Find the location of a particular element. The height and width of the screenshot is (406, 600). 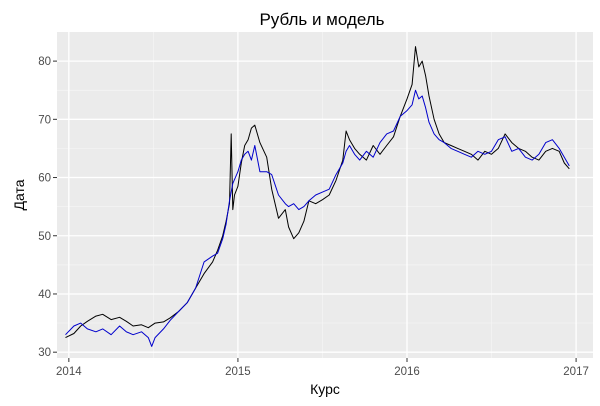

y-tick-label: 50 is located at coordinates (44, 237).